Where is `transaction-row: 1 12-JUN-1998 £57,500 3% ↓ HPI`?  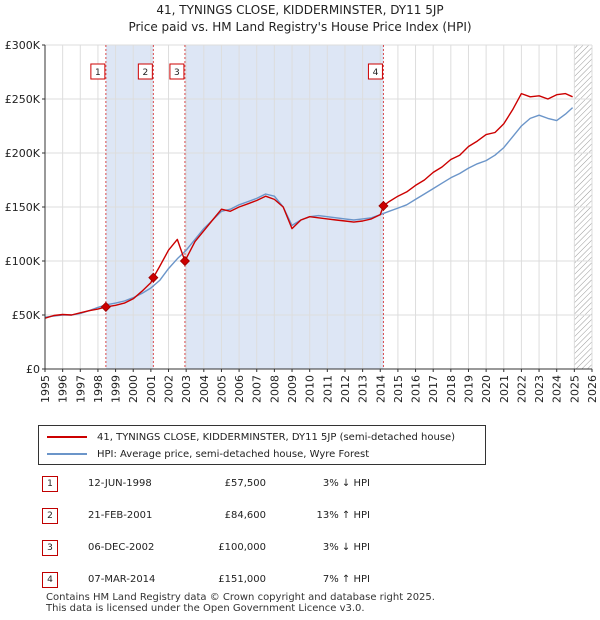 transaction-row: 1 12-JUN-1998 £57,500 3% ↓ HPI is located at coordinates (300, 485).